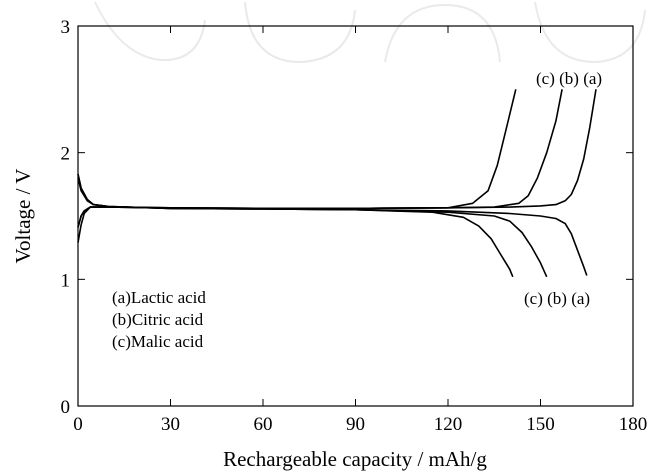 The image size is (661, 473). What do you see at coordinates (295, 227) in the screenshot?
I see `discharge-curve-malic` at bounding box center [295, 227].